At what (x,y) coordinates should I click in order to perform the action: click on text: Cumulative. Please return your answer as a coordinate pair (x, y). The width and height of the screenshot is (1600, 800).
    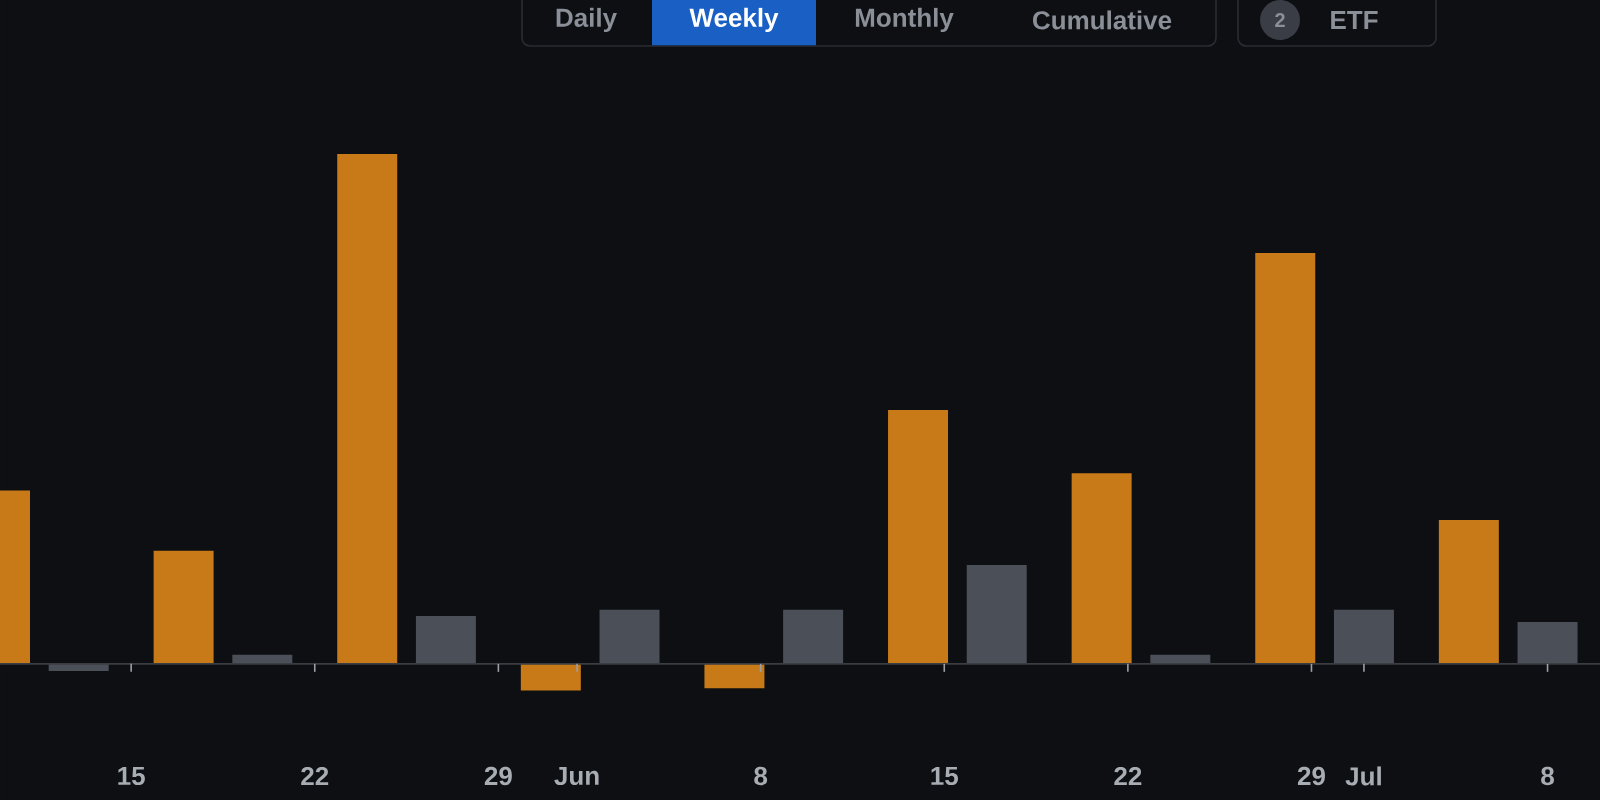
    Looking at the image, I should click on (1102, 20).